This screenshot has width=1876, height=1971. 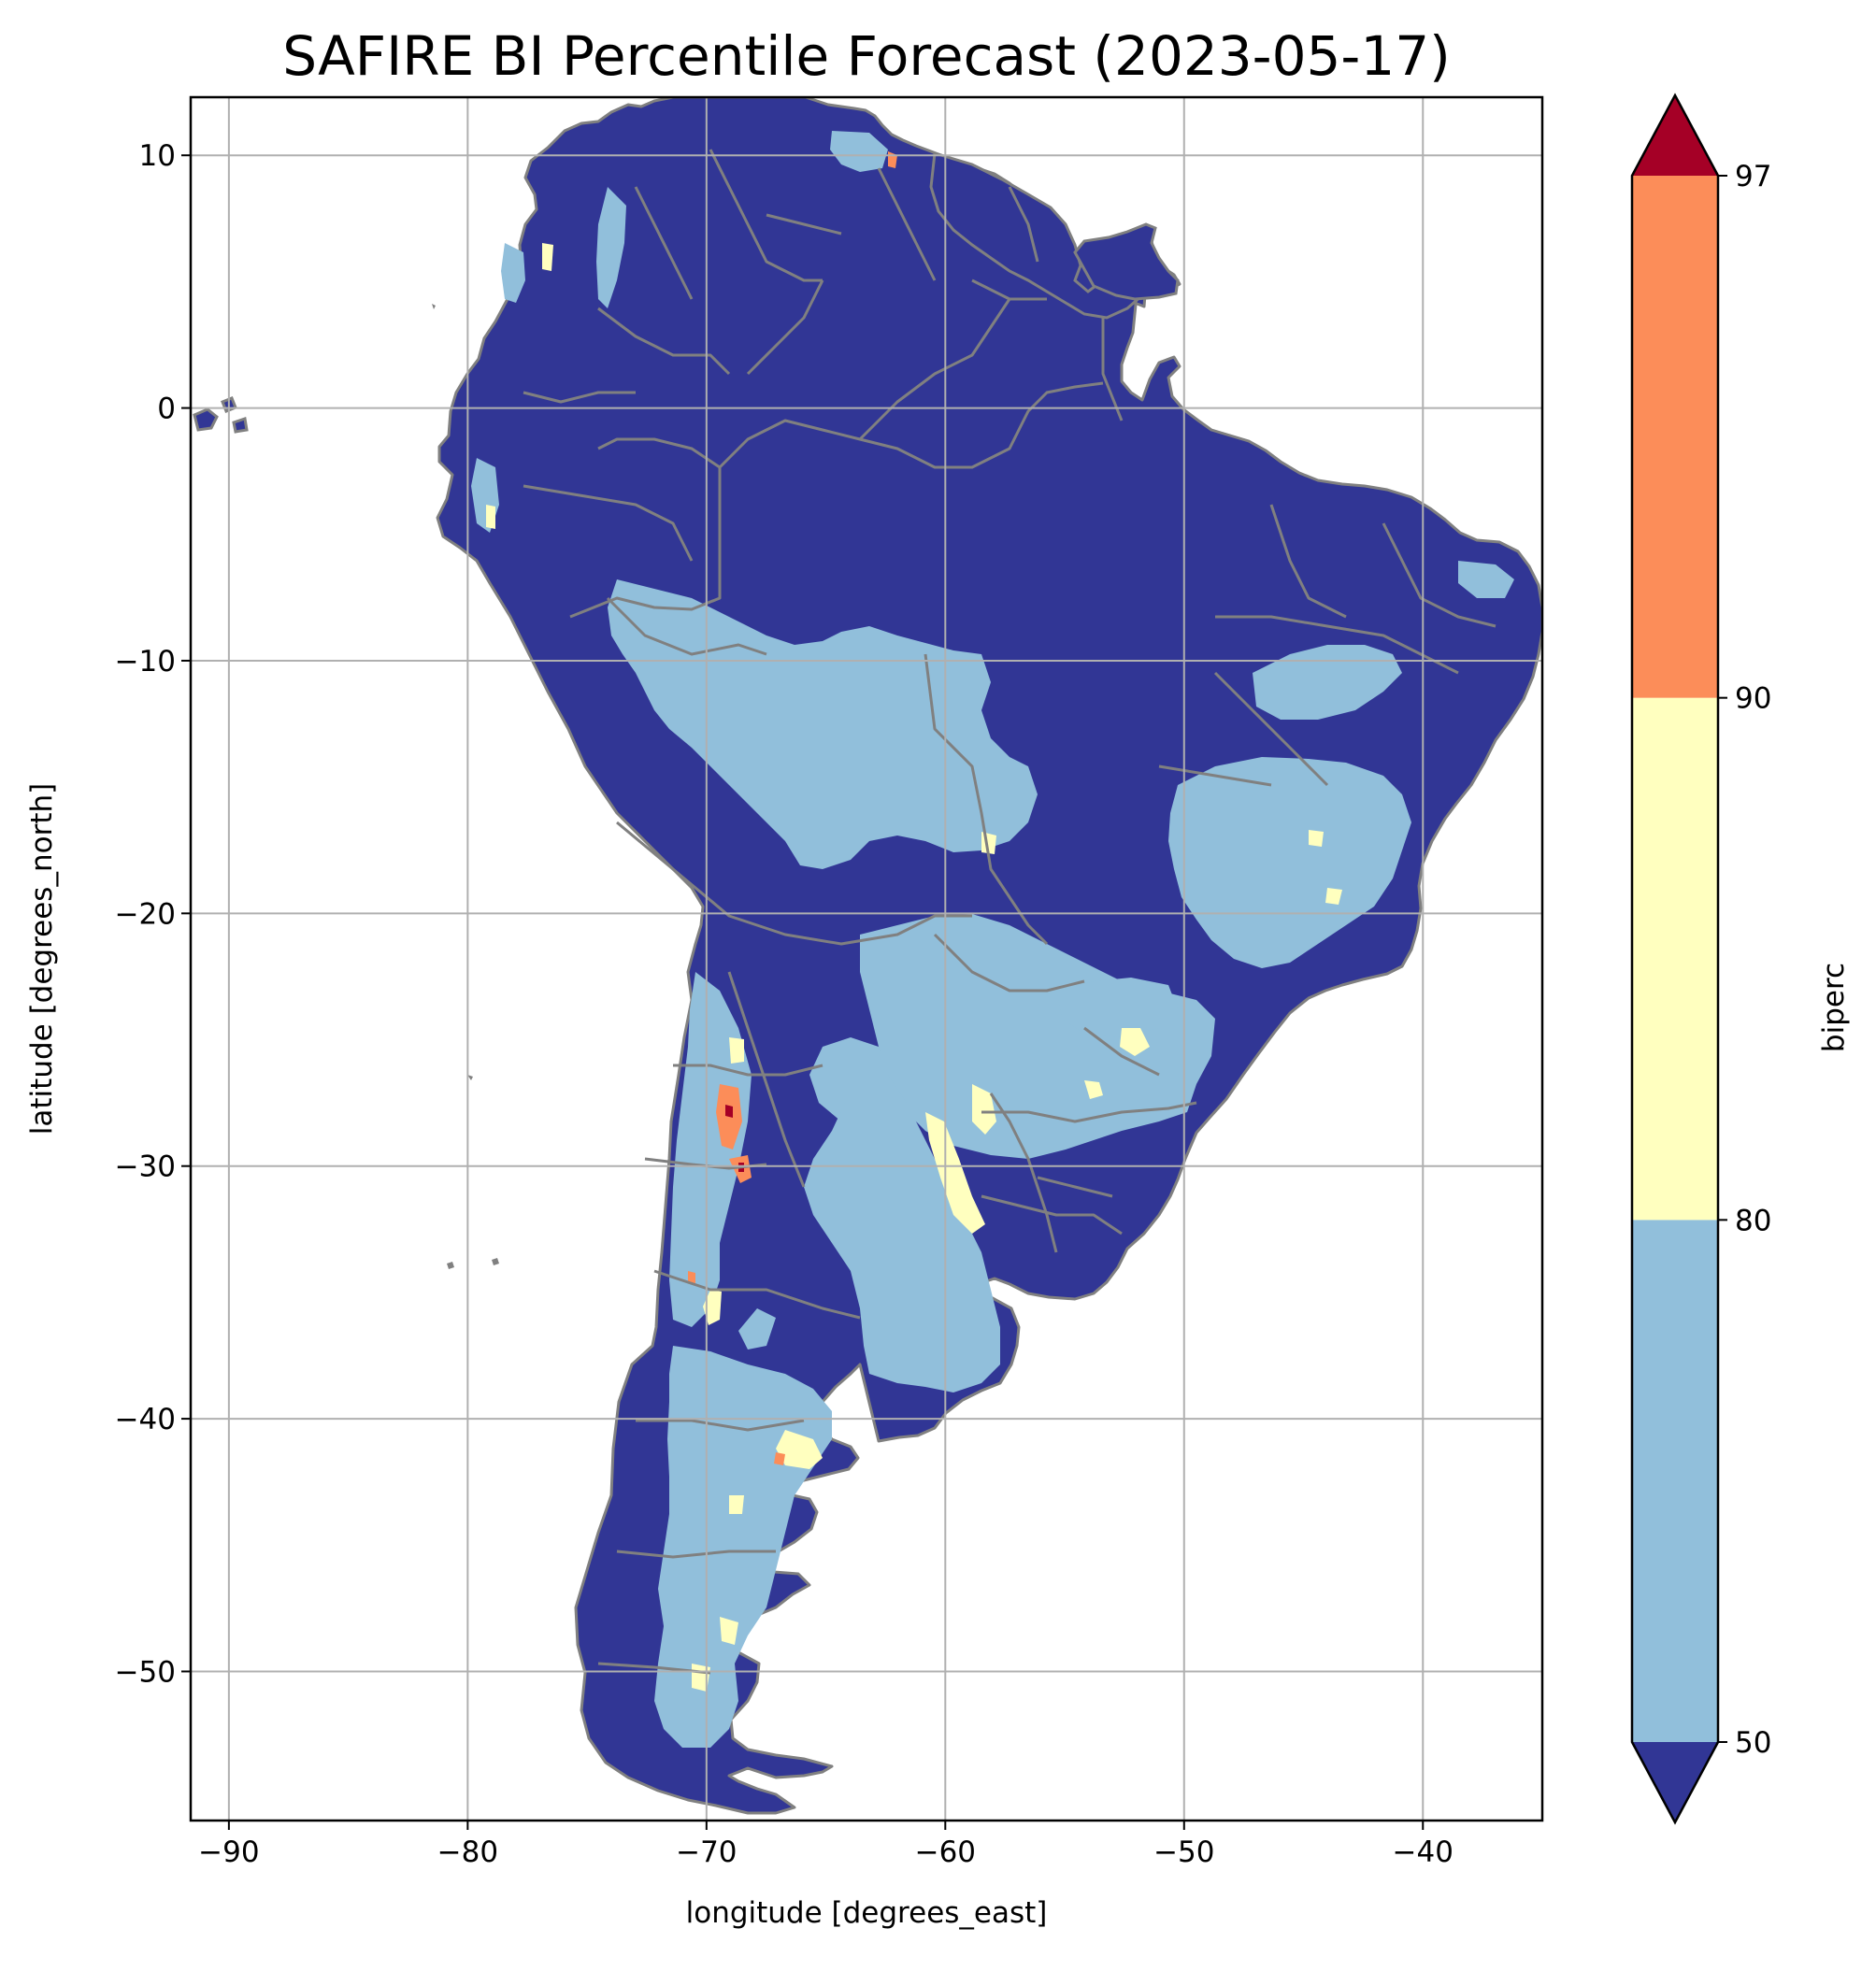 I want to click on colorbar-tick-label: 90, so click(x=1753, y=699).